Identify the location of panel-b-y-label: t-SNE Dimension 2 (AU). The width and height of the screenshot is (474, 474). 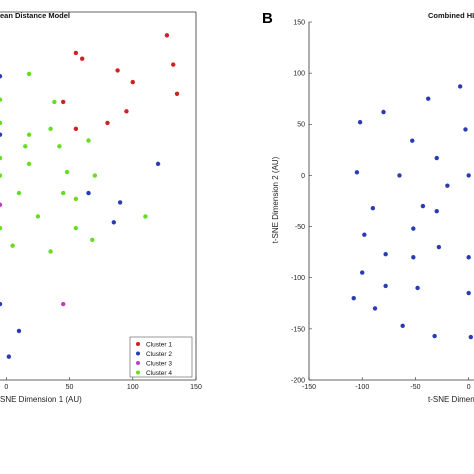
(275, 199).